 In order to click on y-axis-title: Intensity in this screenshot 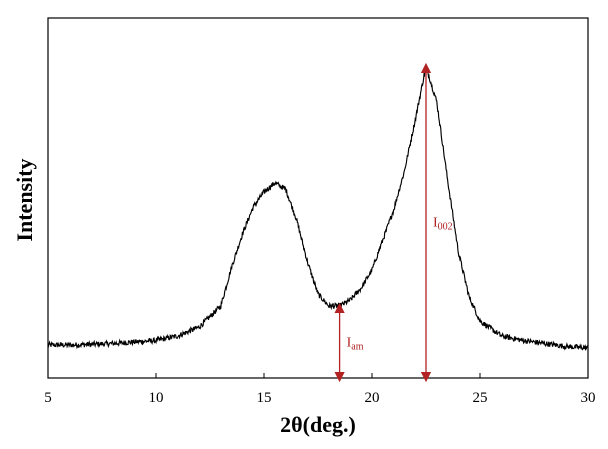, I will do `click(24, 199)`.